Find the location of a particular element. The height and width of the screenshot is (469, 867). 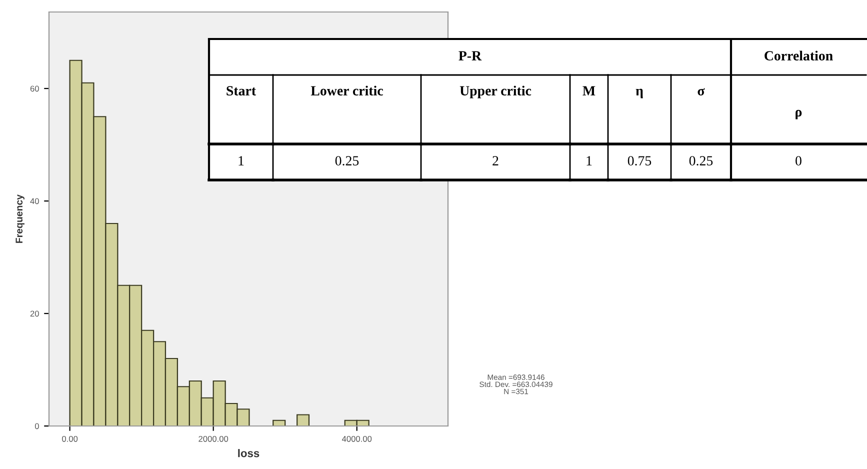

text: σ is located at coordinates (701, 92).